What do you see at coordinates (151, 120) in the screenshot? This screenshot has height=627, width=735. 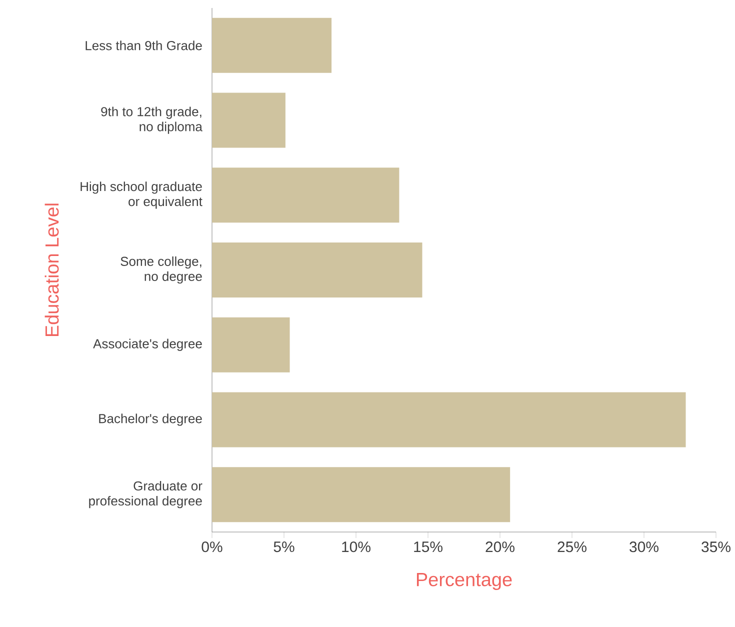 I see `y-tick-label: 9th to 12th grade, no diploma` at bounding box center [151, 120].